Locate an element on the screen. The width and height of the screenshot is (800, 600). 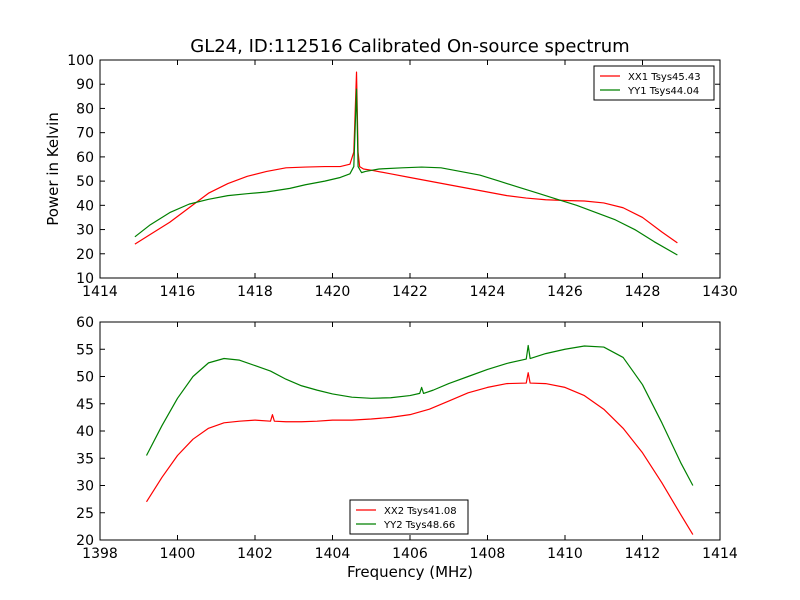
top-legend-label-2: YY1 Tsys44.04 is located at coordinates (663, 91).